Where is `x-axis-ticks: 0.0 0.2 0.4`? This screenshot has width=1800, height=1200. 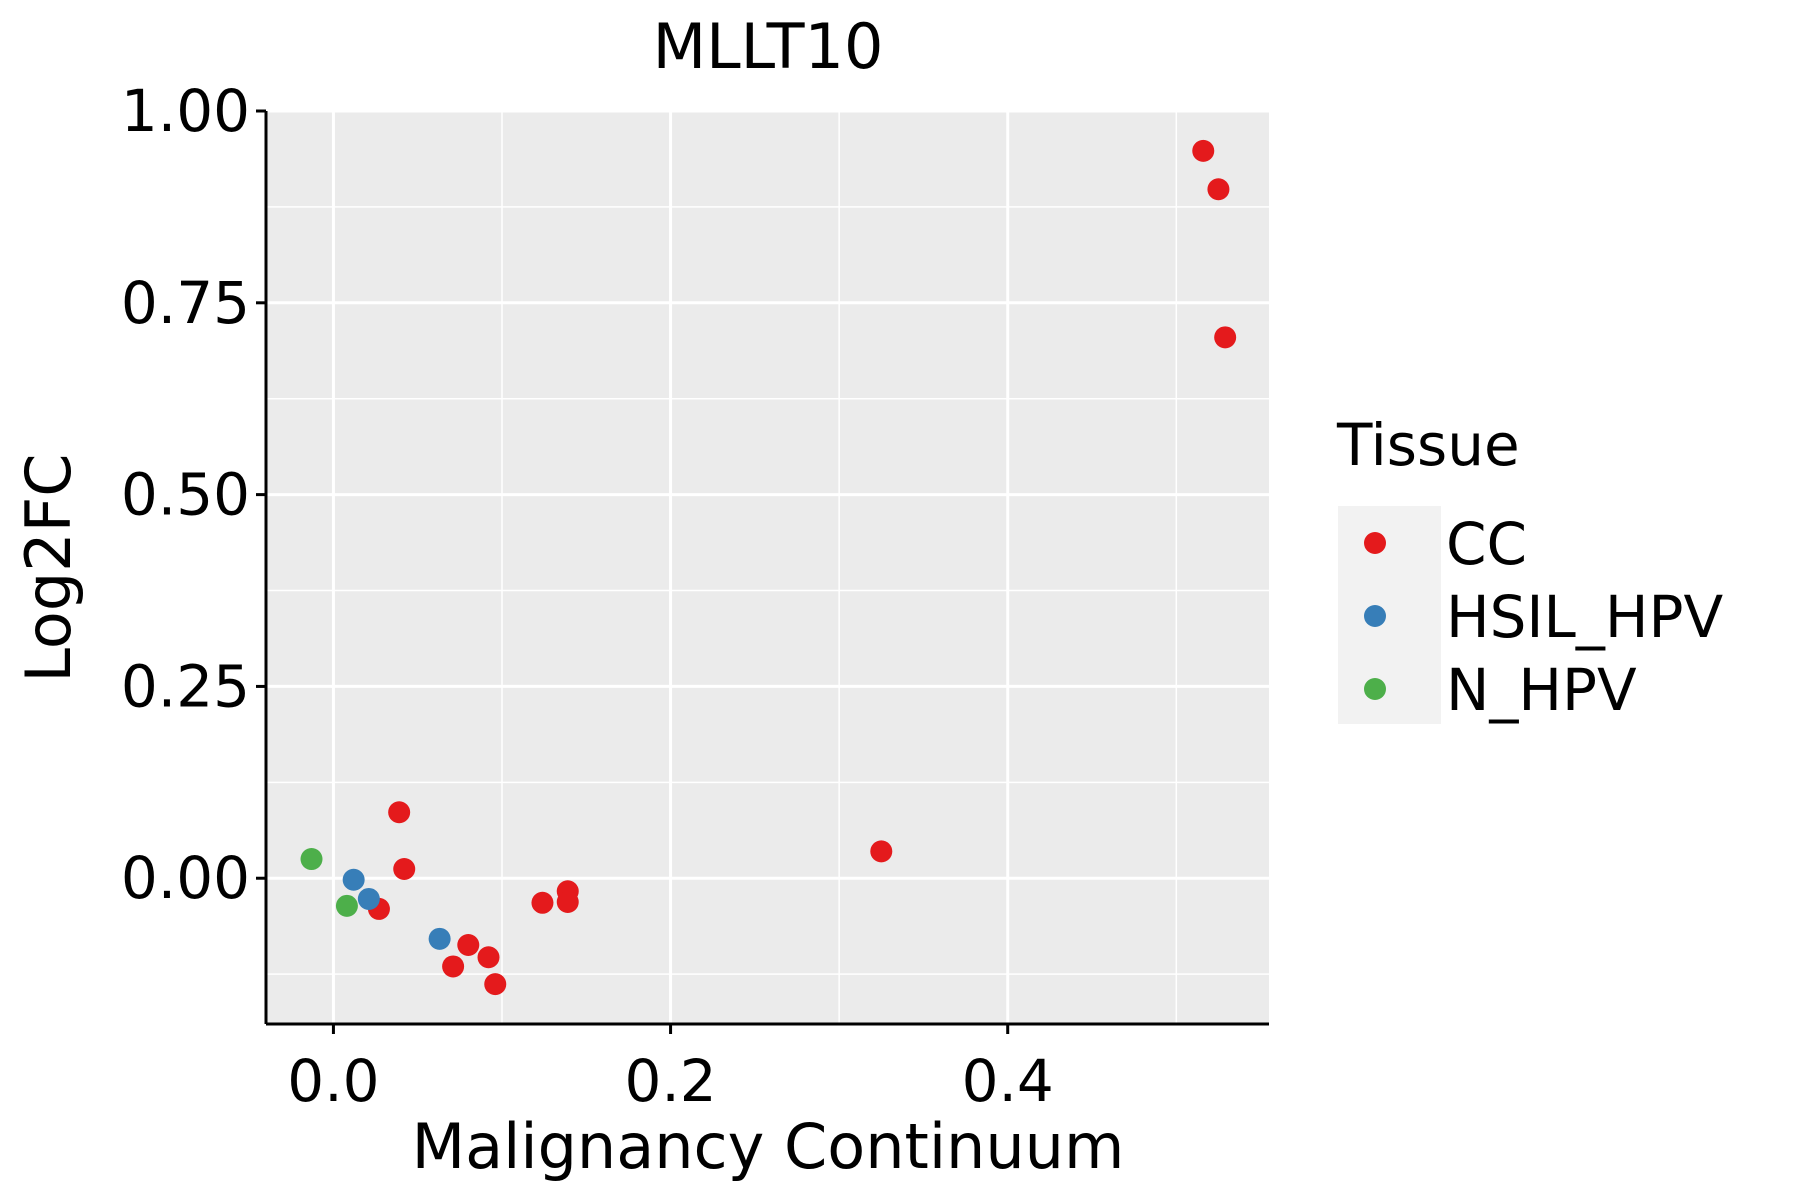 x-axis-ticks: 0.0 0.2 0.4 is located at coordinates (670, 1069).